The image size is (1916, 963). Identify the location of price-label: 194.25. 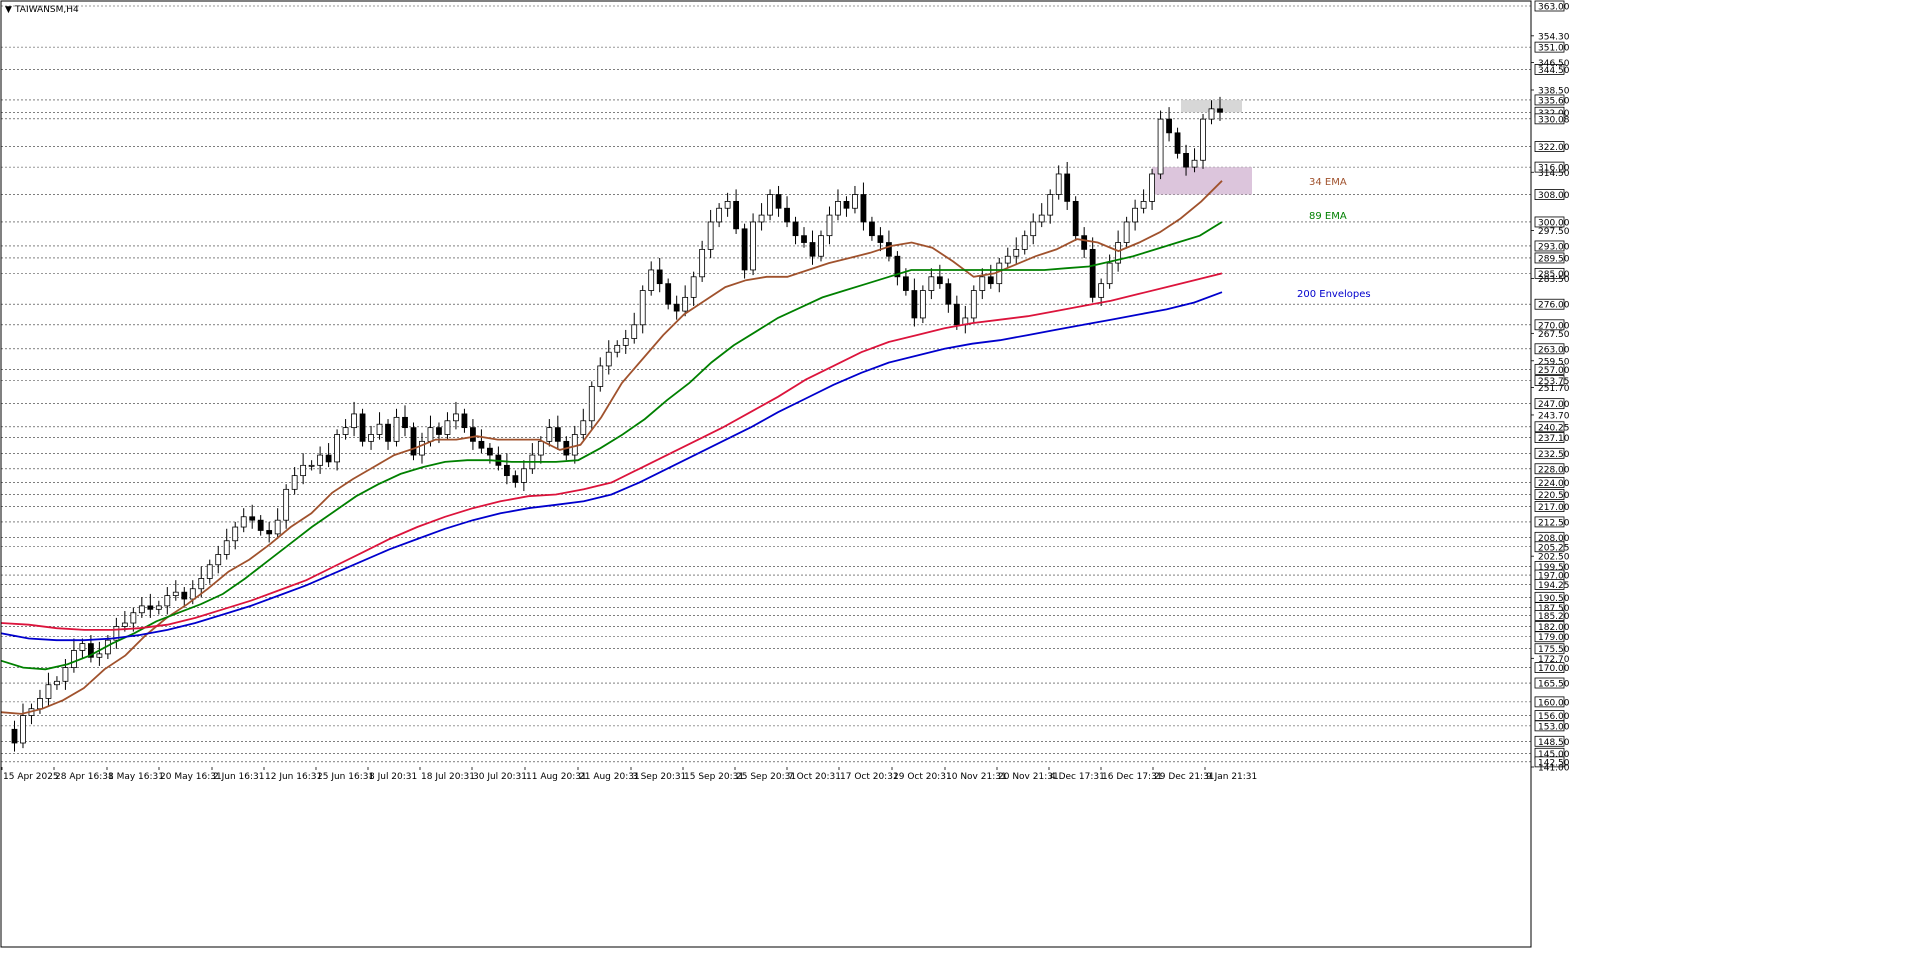
(1554, 586).